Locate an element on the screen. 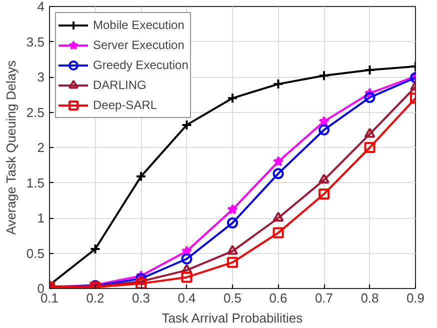 This screenshot has height=328, width=437. y-tick-label: 0.5 is located at coordinates (35, 253).